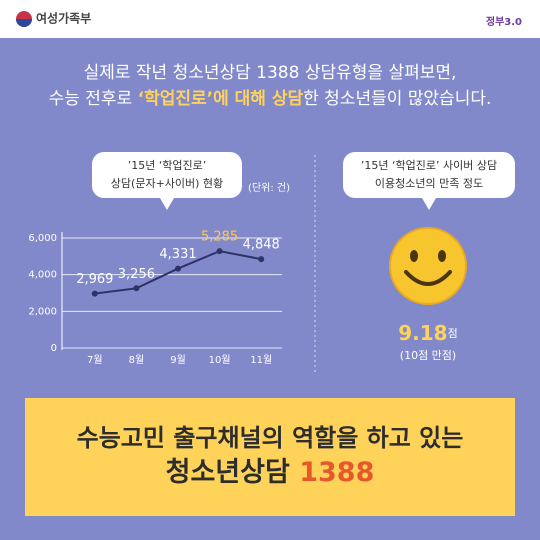 The height and width of the screenshot is (540, 540). What do you see at coordinates (178, 360) in the screenshot?
I see `x-tick-label: 9월` at bounding box center [178, 360].